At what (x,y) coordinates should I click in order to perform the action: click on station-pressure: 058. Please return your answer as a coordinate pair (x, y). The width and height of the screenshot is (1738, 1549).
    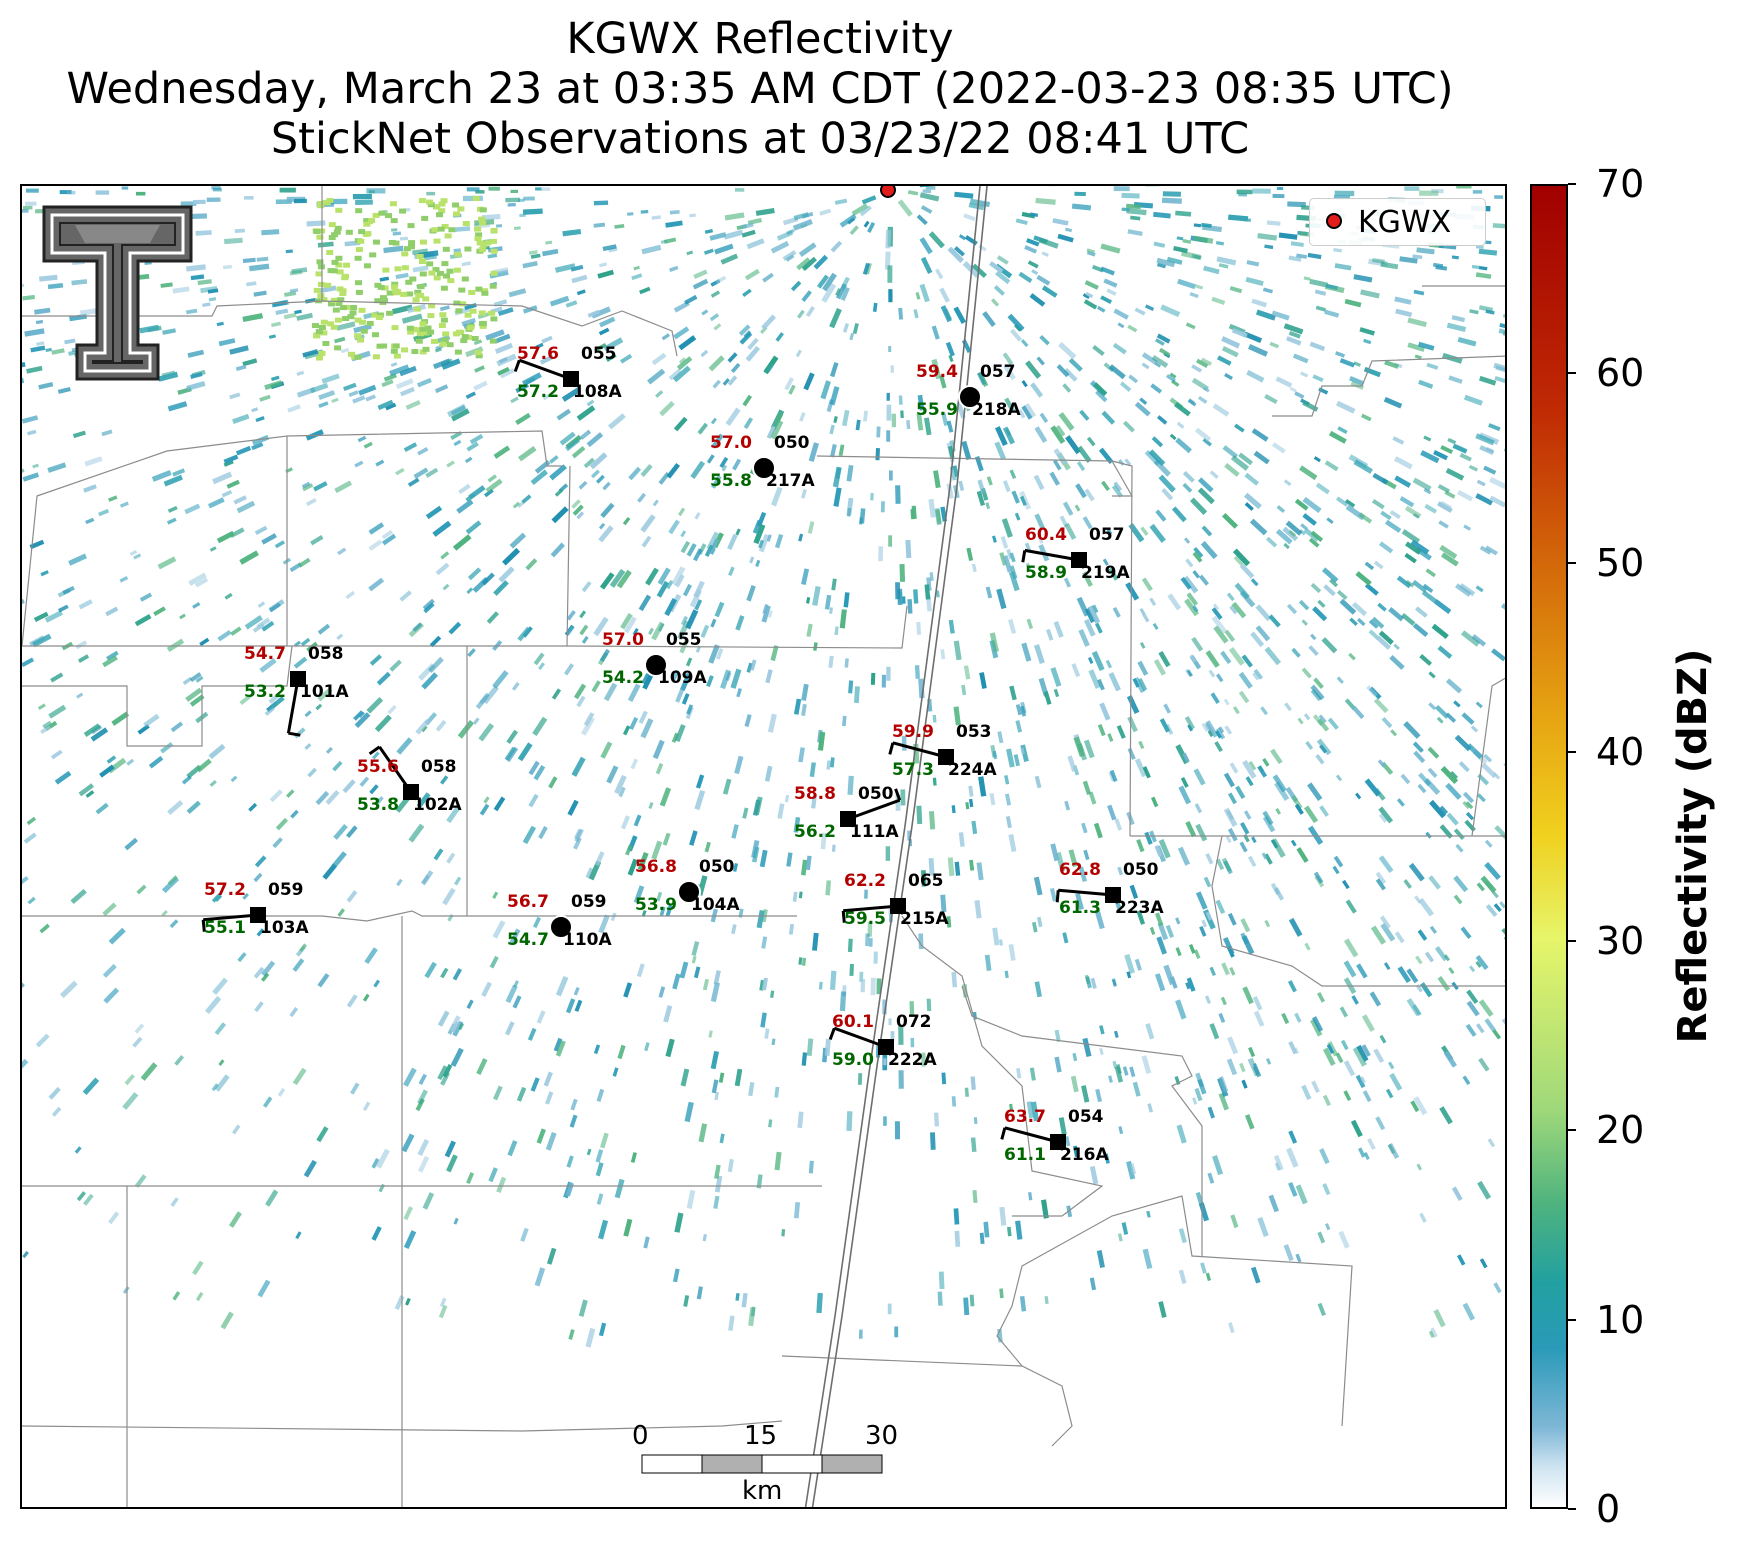
    Looking at the image, I should click on (326, 654).